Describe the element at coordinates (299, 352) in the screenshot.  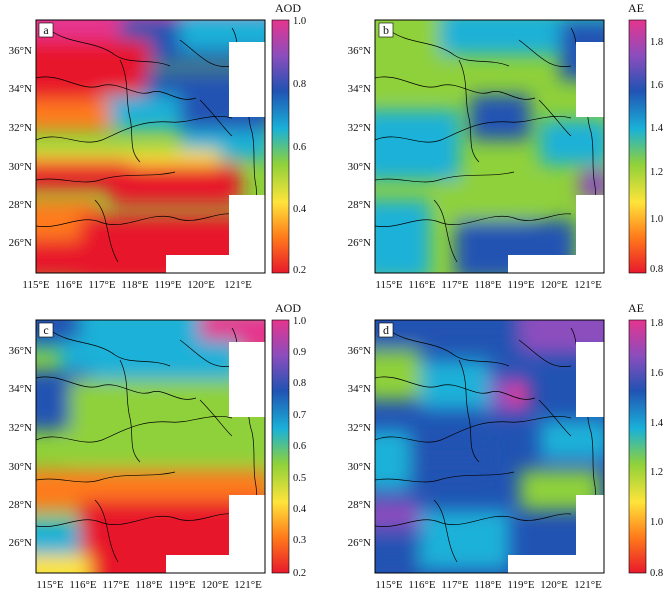
I see `colorbar-tick: 0.9` at that location.